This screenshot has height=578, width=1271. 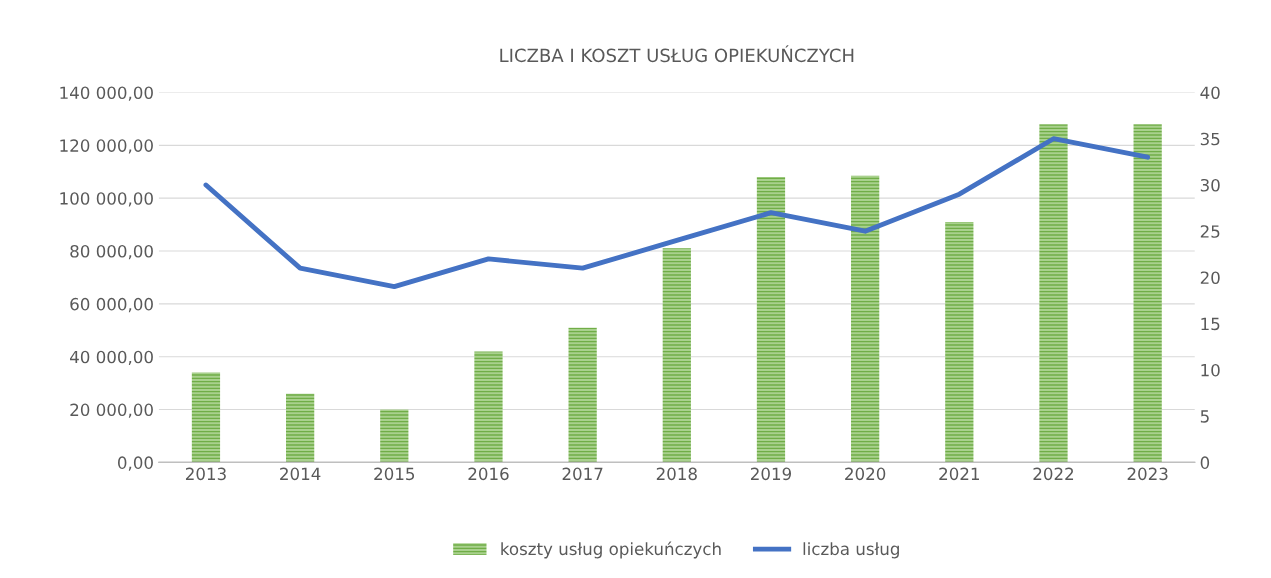 What do you see at coordinates (851, 550) in the screenshot?
I see `legend-label: liczba usług` at bounding box center [851, 550].